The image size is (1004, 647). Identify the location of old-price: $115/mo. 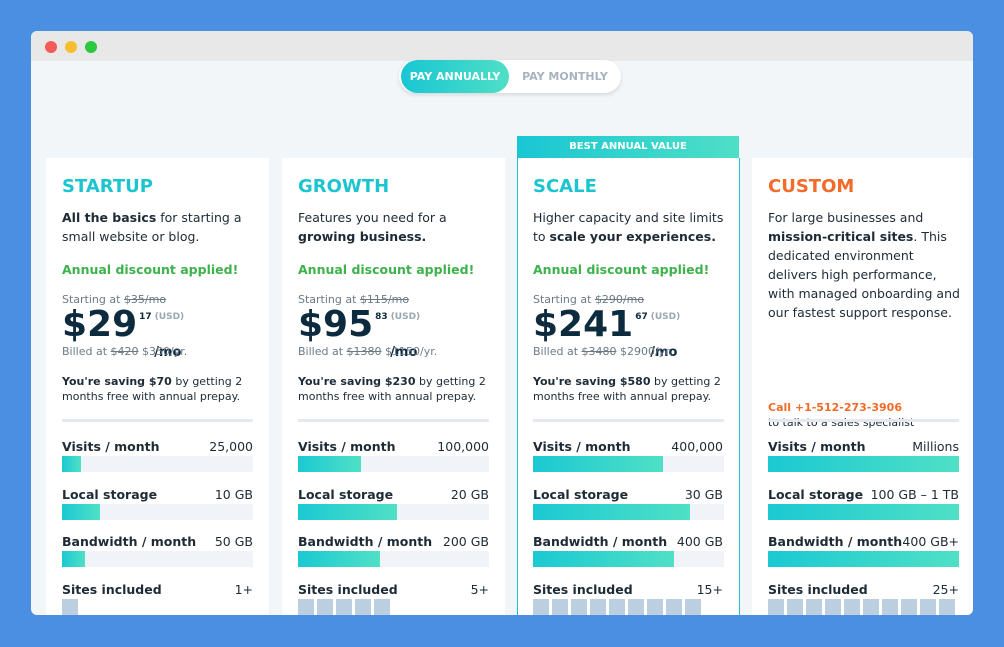
(384, 299).